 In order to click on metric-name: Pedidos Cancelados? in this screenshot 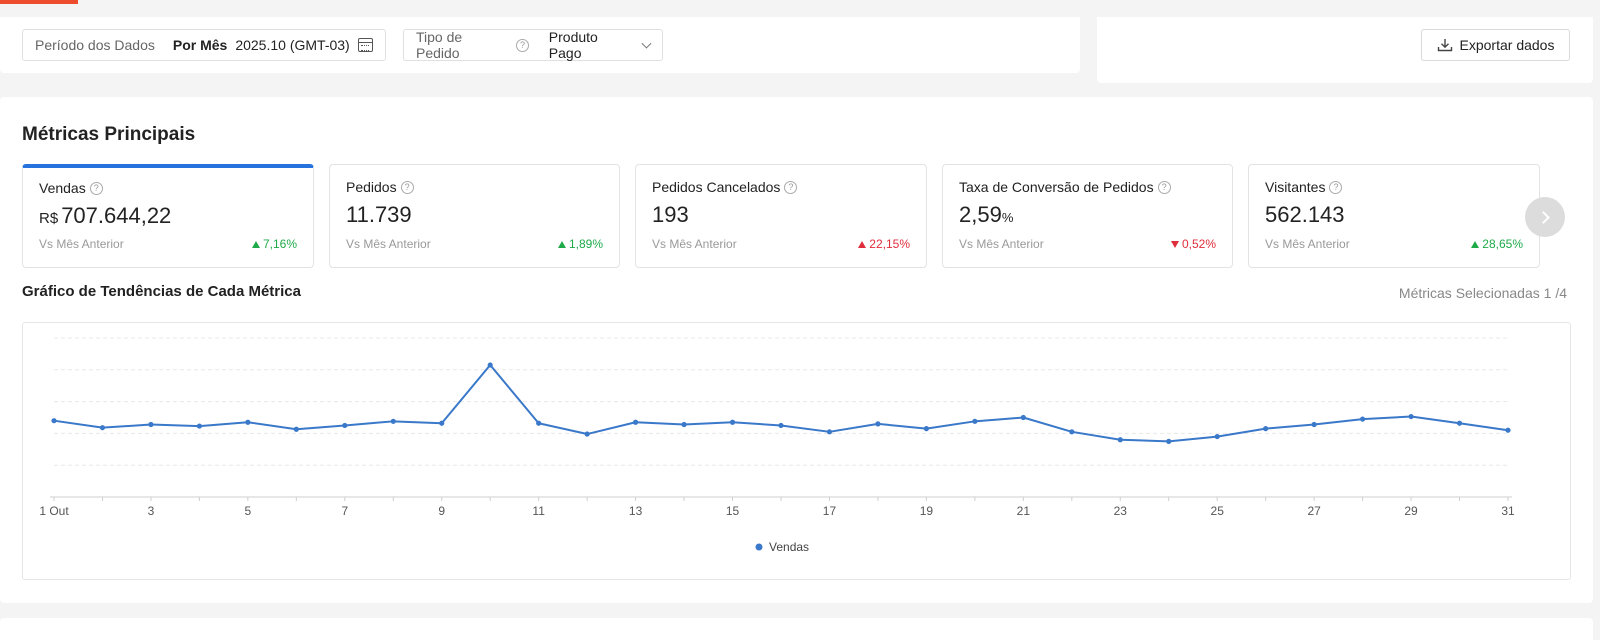, I will do `click(781, 187)`.